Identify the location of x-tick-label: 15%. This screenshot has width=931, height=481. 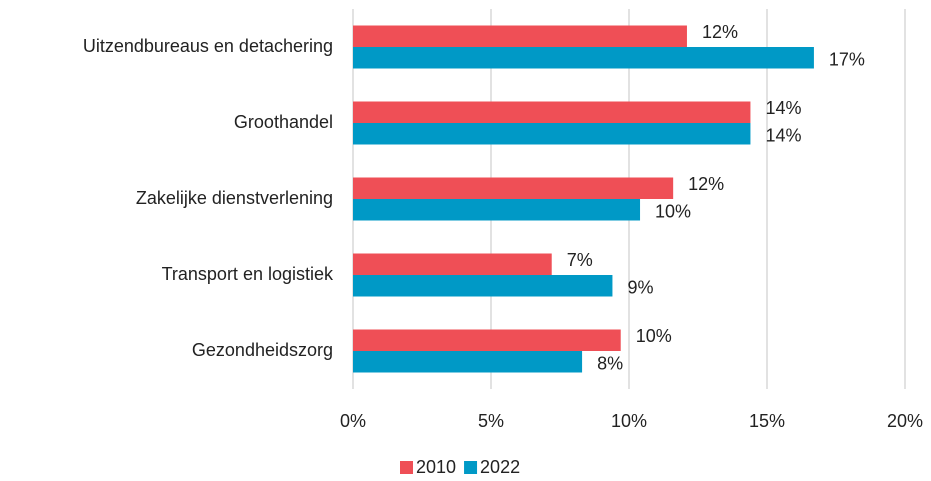
(767, 421).